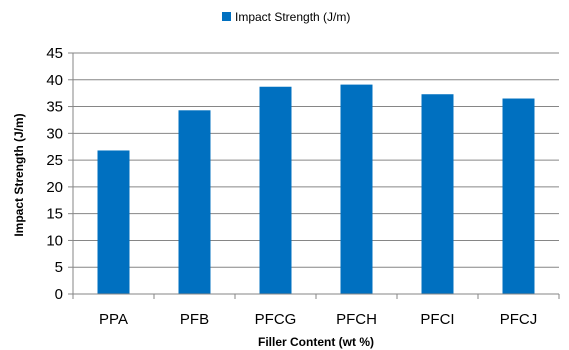  Describe the element at coordinates (292, 17) in the screenshot. I see `legend-label: Impact Strength (J/m)` at that location.